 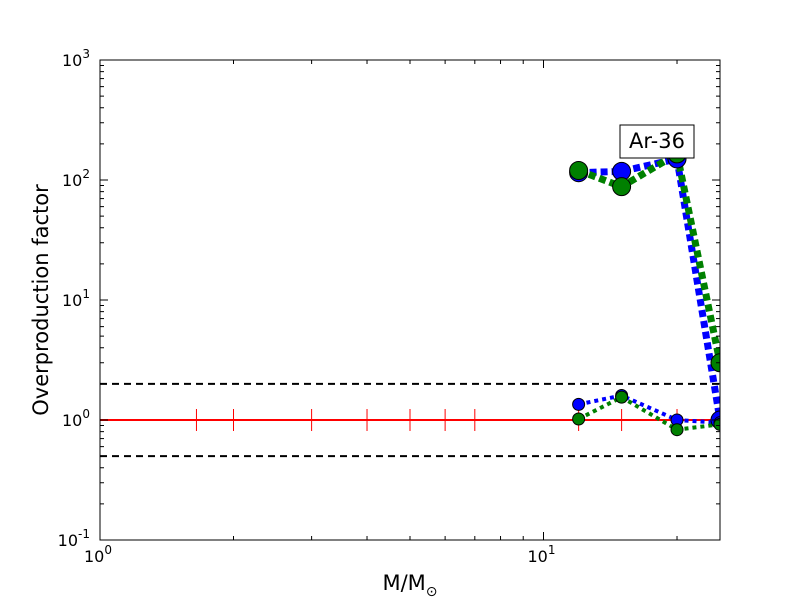 I want to click on x-axis-label: M/M⊙, so click(x=409, y=585).